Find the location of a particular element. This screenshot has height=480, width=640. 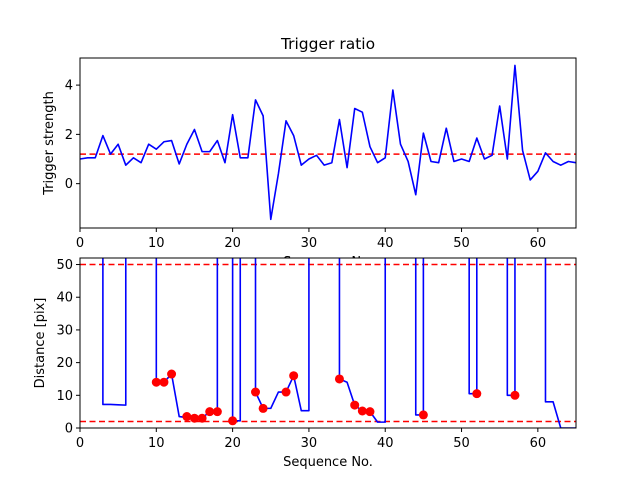

x-axis-label: Sequence No. is located at coordinates (328, 462).